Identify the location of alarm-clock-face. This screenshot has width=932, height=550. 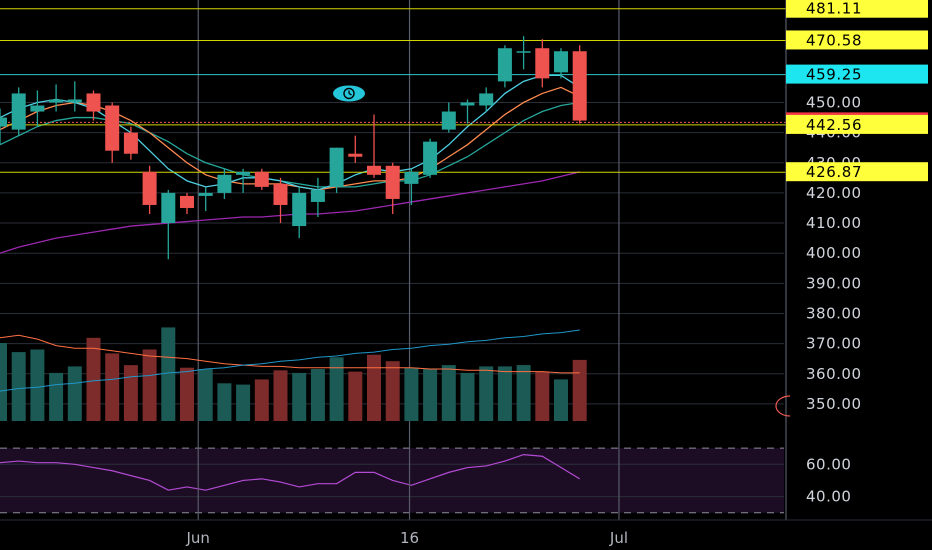
(349, 93).